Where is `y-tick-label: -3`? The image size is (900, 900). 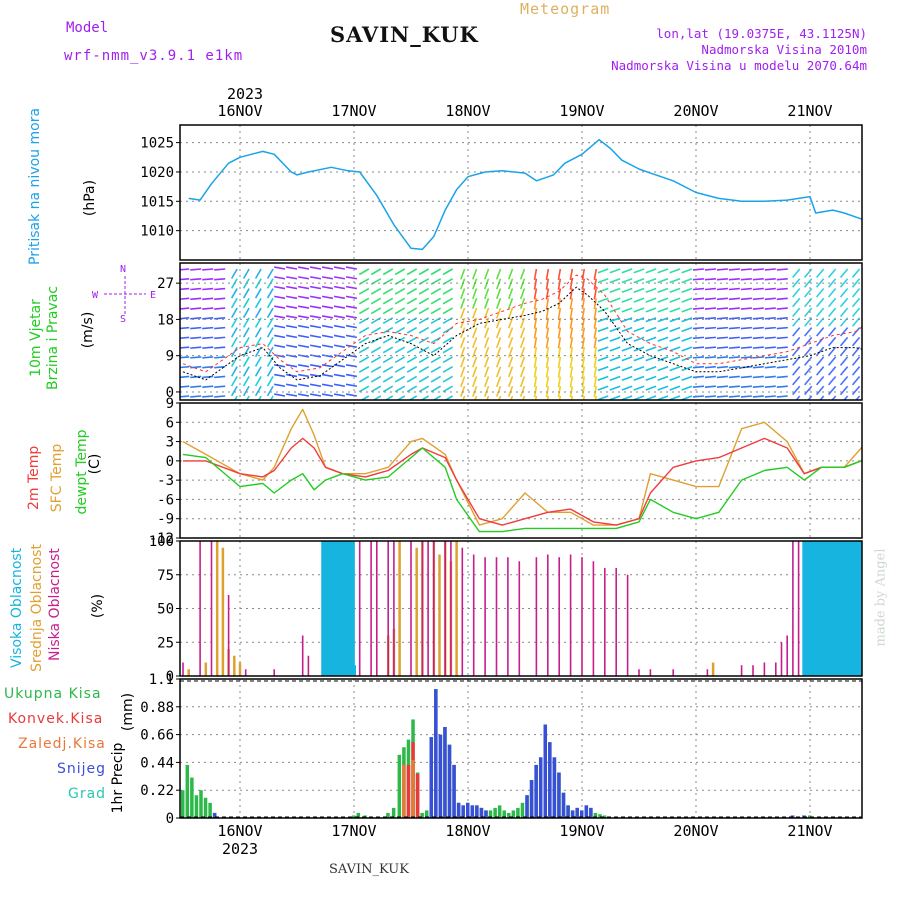
y-tick-label: -3 is located at coordinates (165, 481).